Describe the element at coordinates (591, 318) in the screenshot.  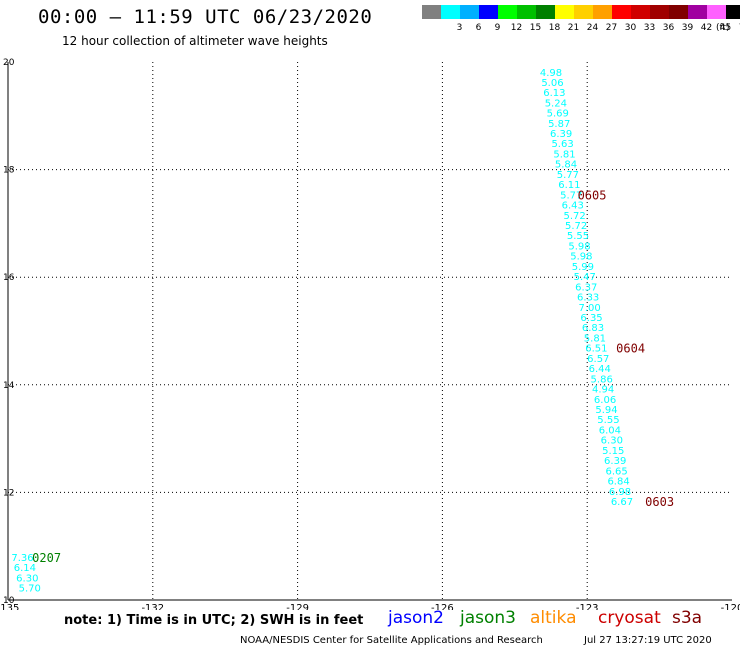
I see `data-label: 6.35` at that location.